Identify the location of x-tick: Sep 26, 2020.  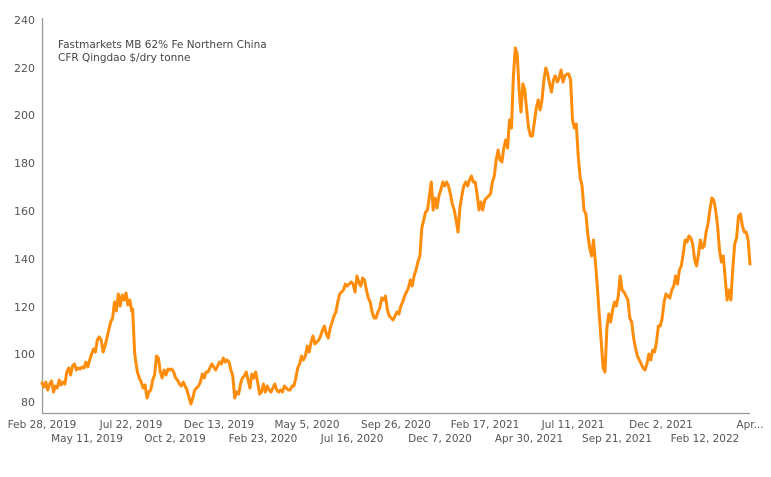
(396, 425).